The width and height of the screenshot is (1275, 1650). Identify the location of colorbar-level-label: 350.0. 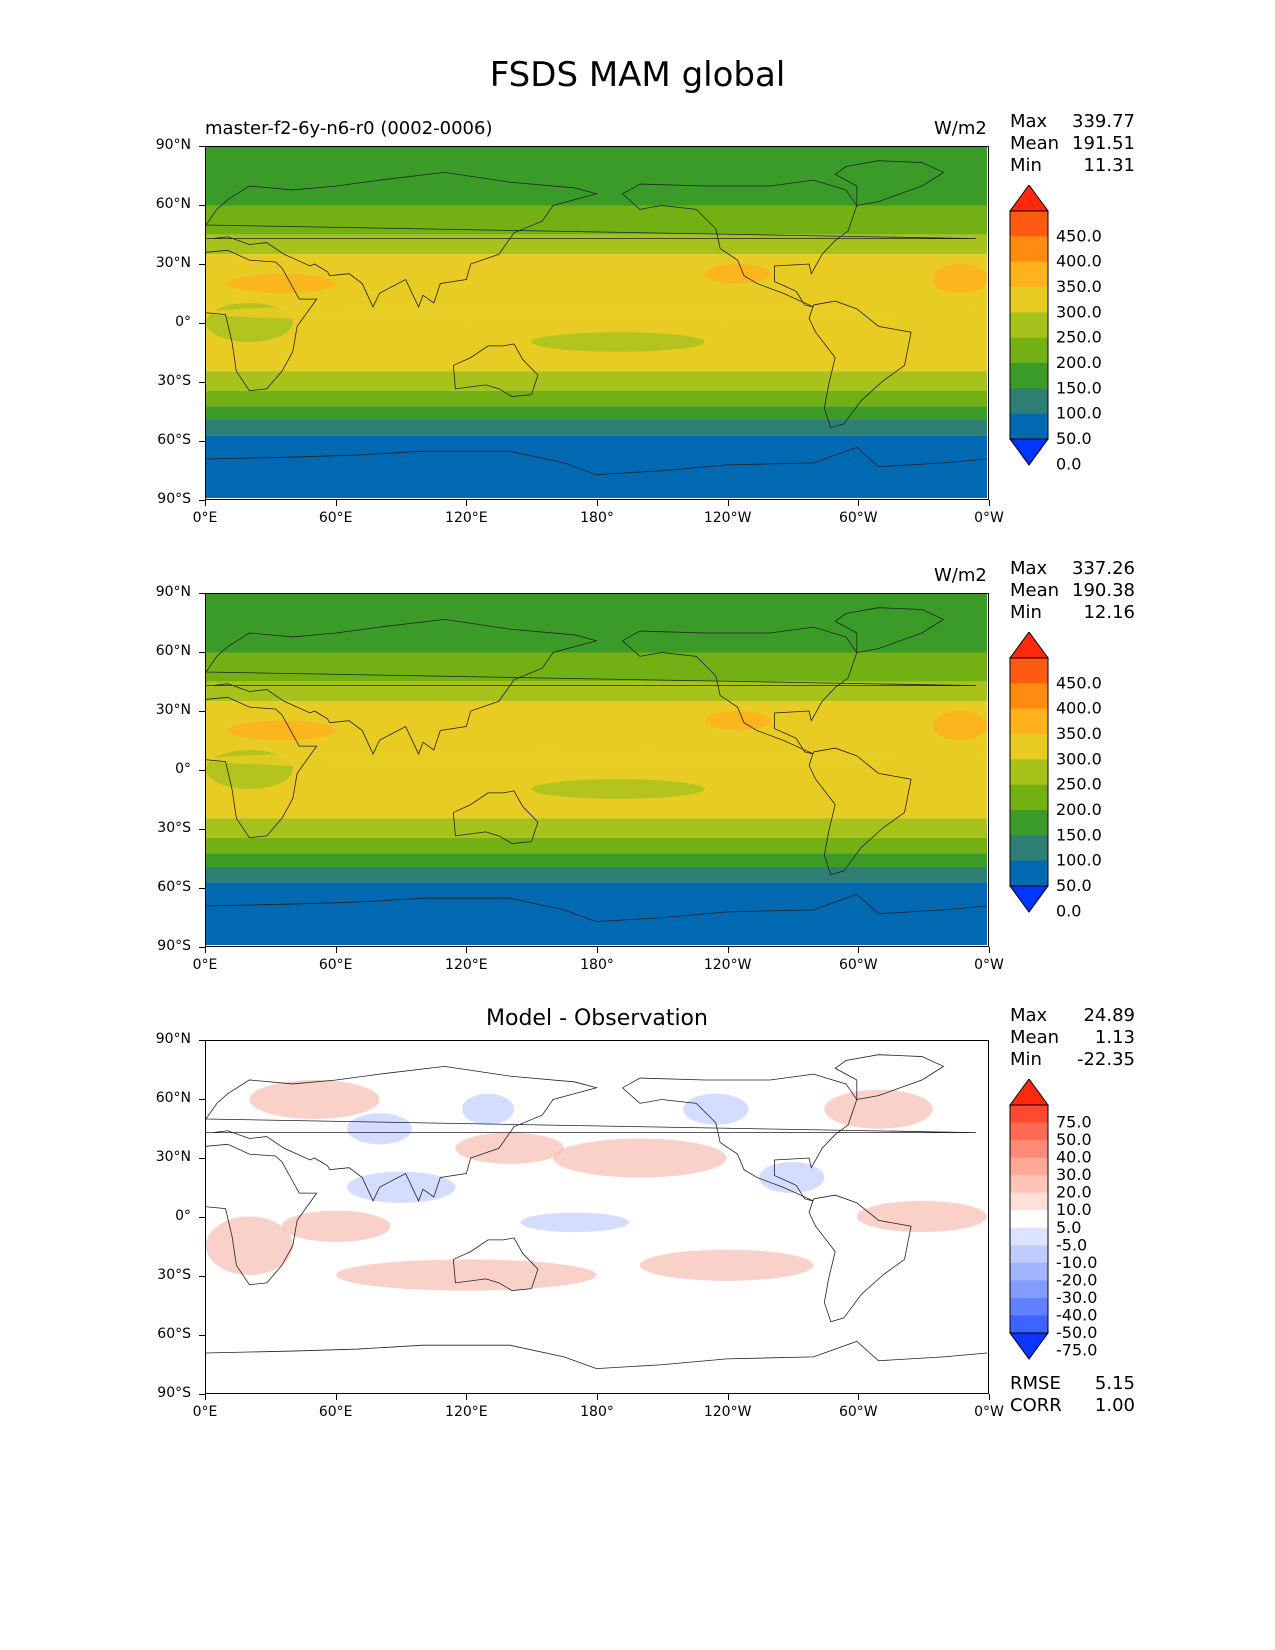
(1079, 286).